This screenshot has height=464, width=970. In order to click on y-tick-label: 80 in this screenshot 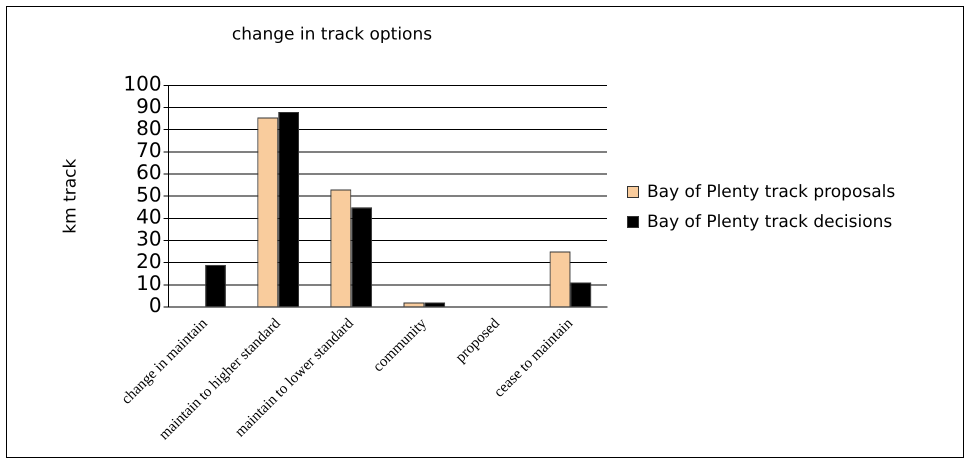, I will do `click(149, 128)`.